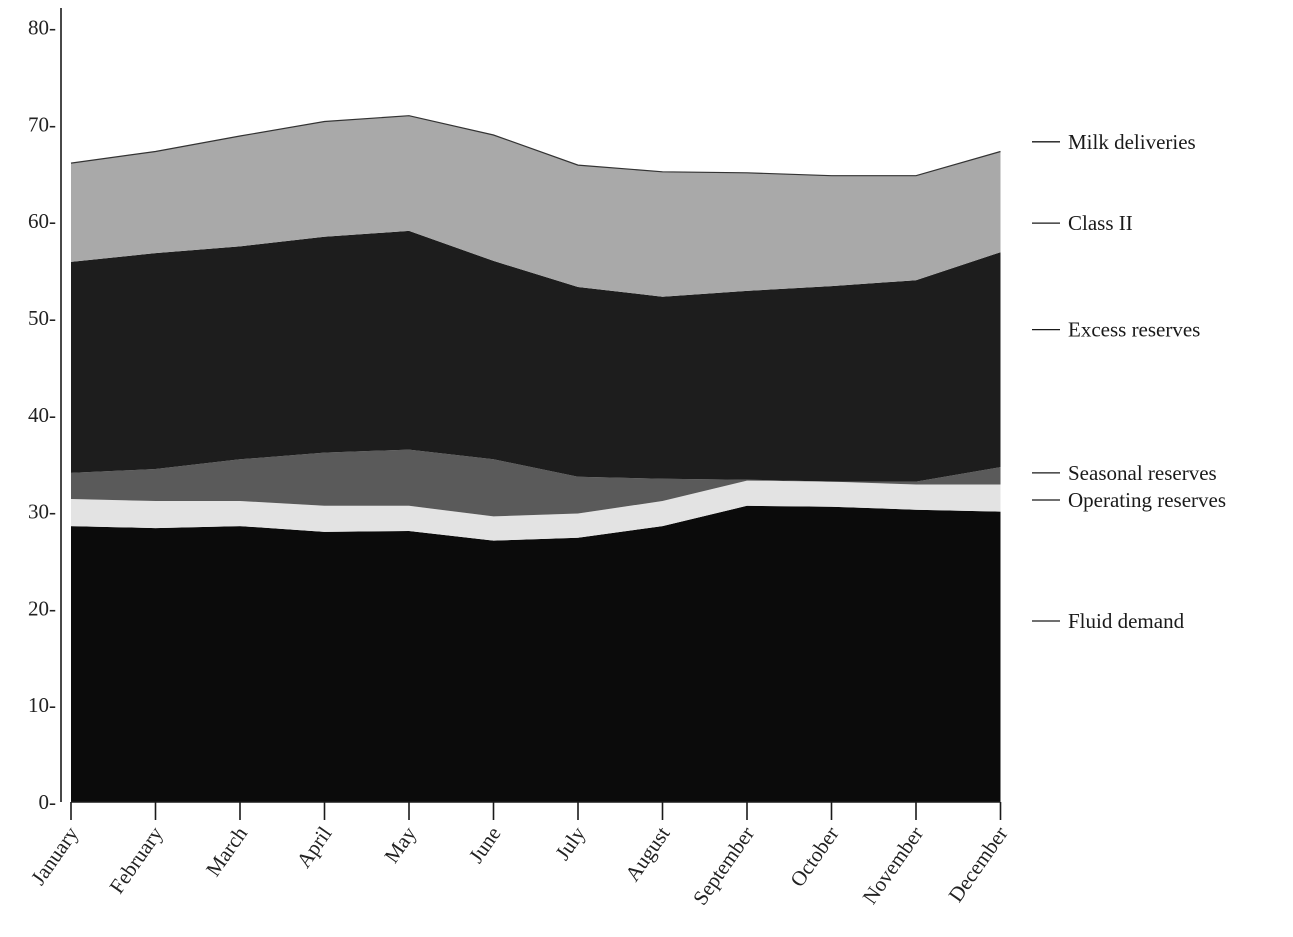  I want to click on x-tick-label-june: June, so click(485, 844).